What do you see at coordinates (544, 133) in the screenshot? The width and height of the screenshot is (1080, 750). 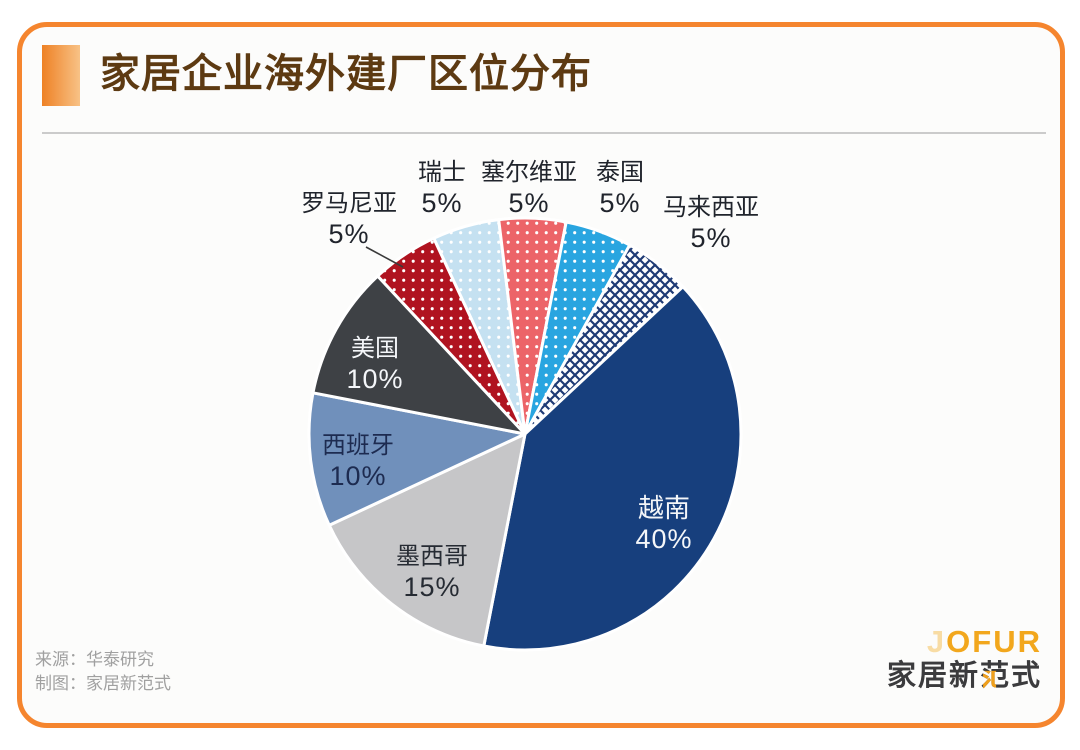 I see `title-divider` at bounding box center [544, 133].